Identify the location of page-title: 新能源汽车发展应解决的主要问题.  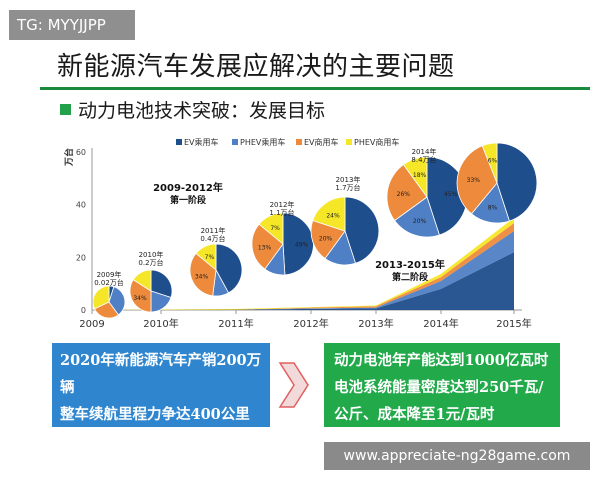
(256, 67).